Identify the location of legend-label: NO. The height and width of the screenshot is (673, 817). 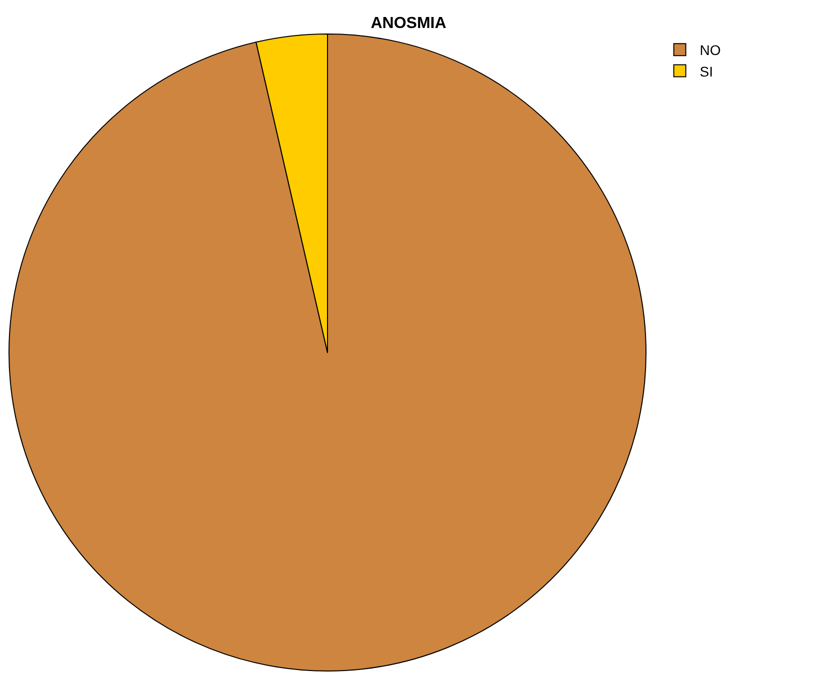
(710, 50).